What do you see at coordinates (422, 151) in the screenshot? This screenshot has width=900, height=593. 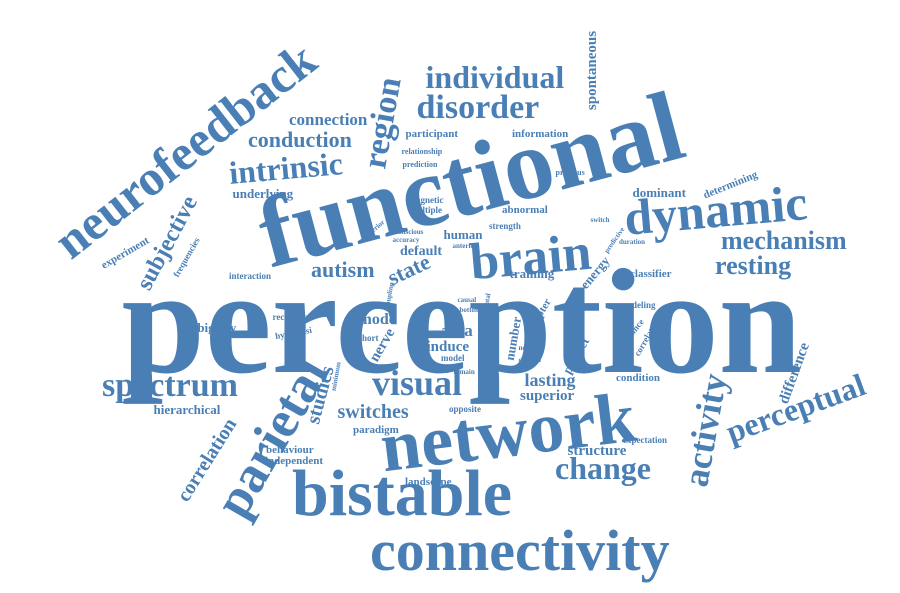 I see `word-relationship: relationship` at bounding box center [422, 151].